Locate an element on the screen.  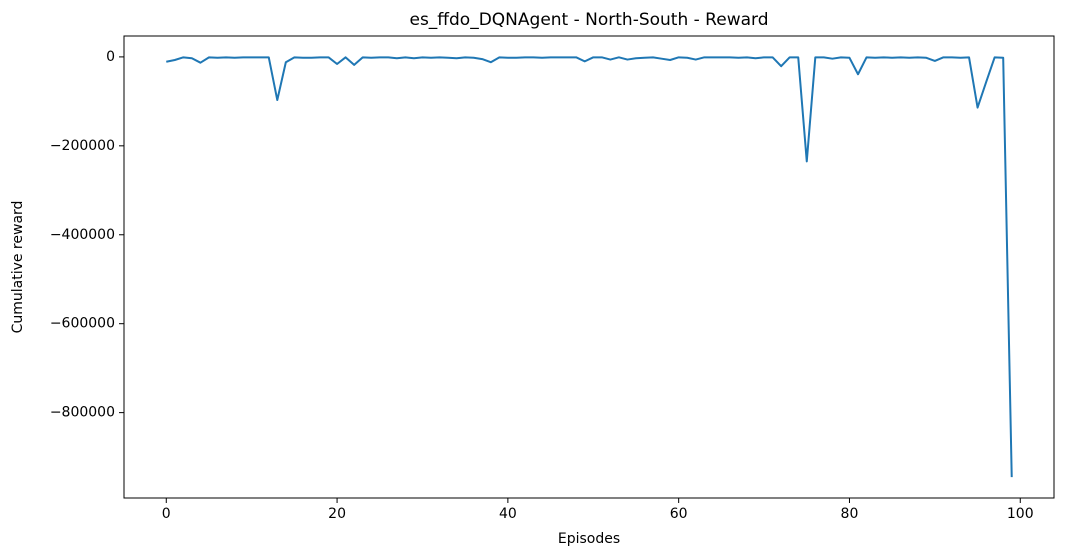
chart-title: es_ffdo_DQNAgent - North-South - Reward is located at coordinates (588, 20).